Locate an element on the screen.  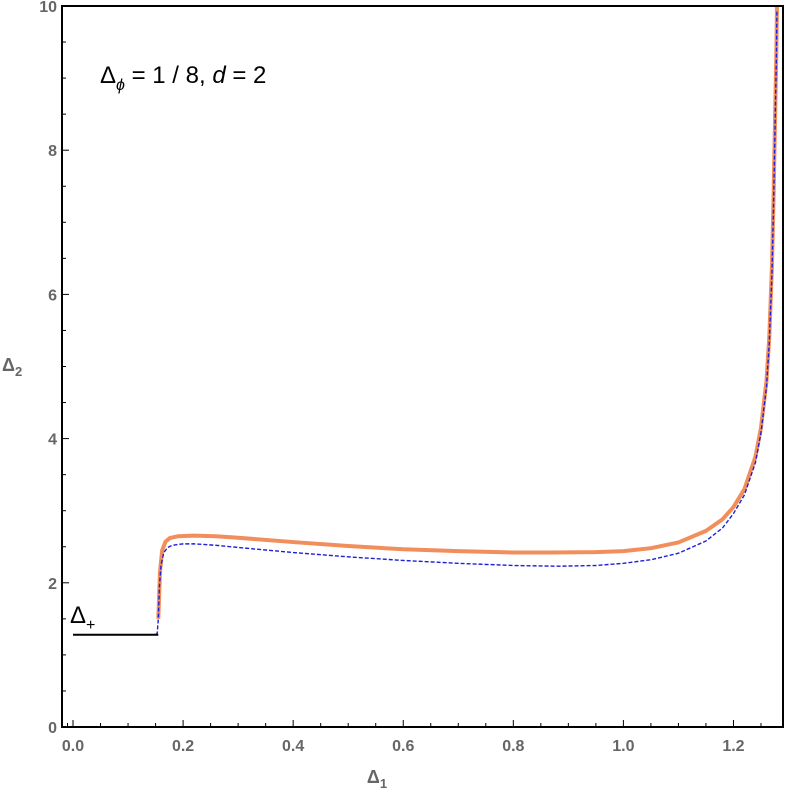
y-axis-label: Δ2 is located at coordinates (12, 367).